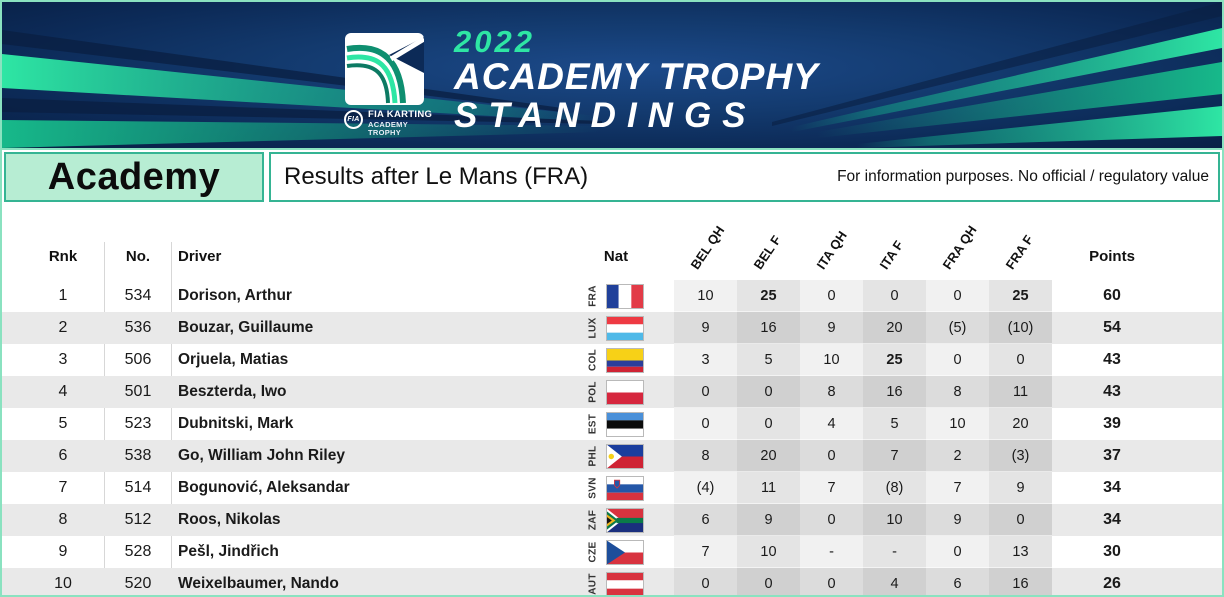  What do you see at coordinates (625, 392) in the screenshot?
I see `flag-pol-icon` at bounding box center [625, 392].